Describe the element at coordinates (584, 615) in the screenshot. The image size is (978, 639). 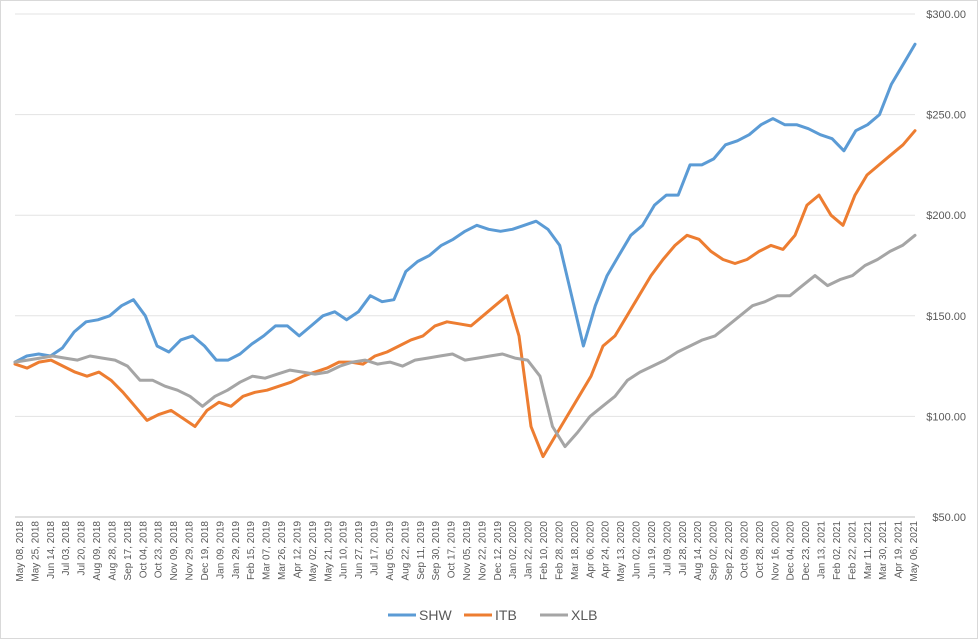
I see `legend-label-xlb: XLB` at that location.